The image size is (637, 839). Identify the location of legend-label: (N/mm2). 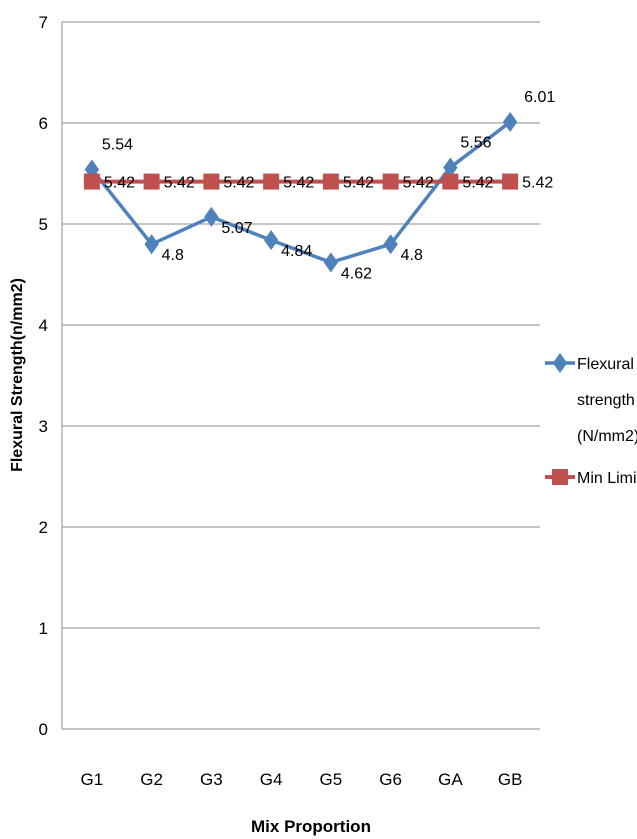
(607, 436).